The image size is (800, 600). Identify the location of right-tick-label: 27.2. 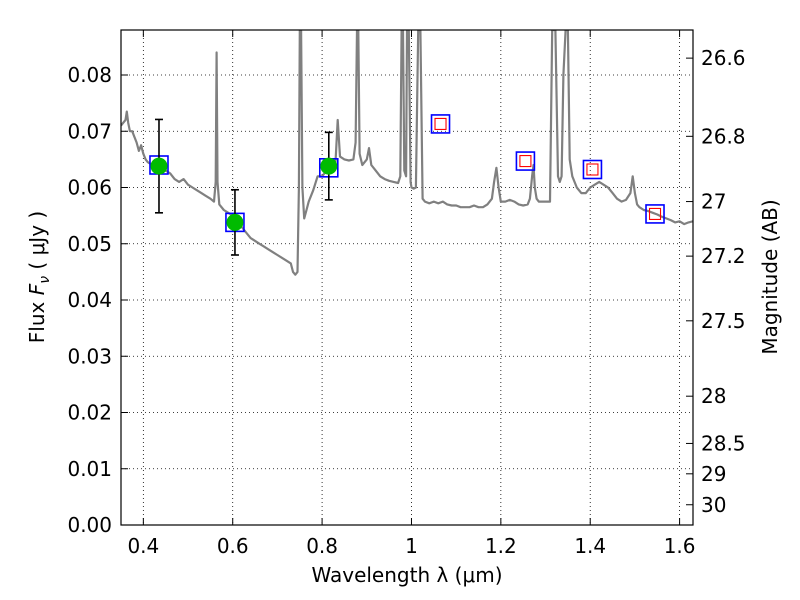
(723, 256).